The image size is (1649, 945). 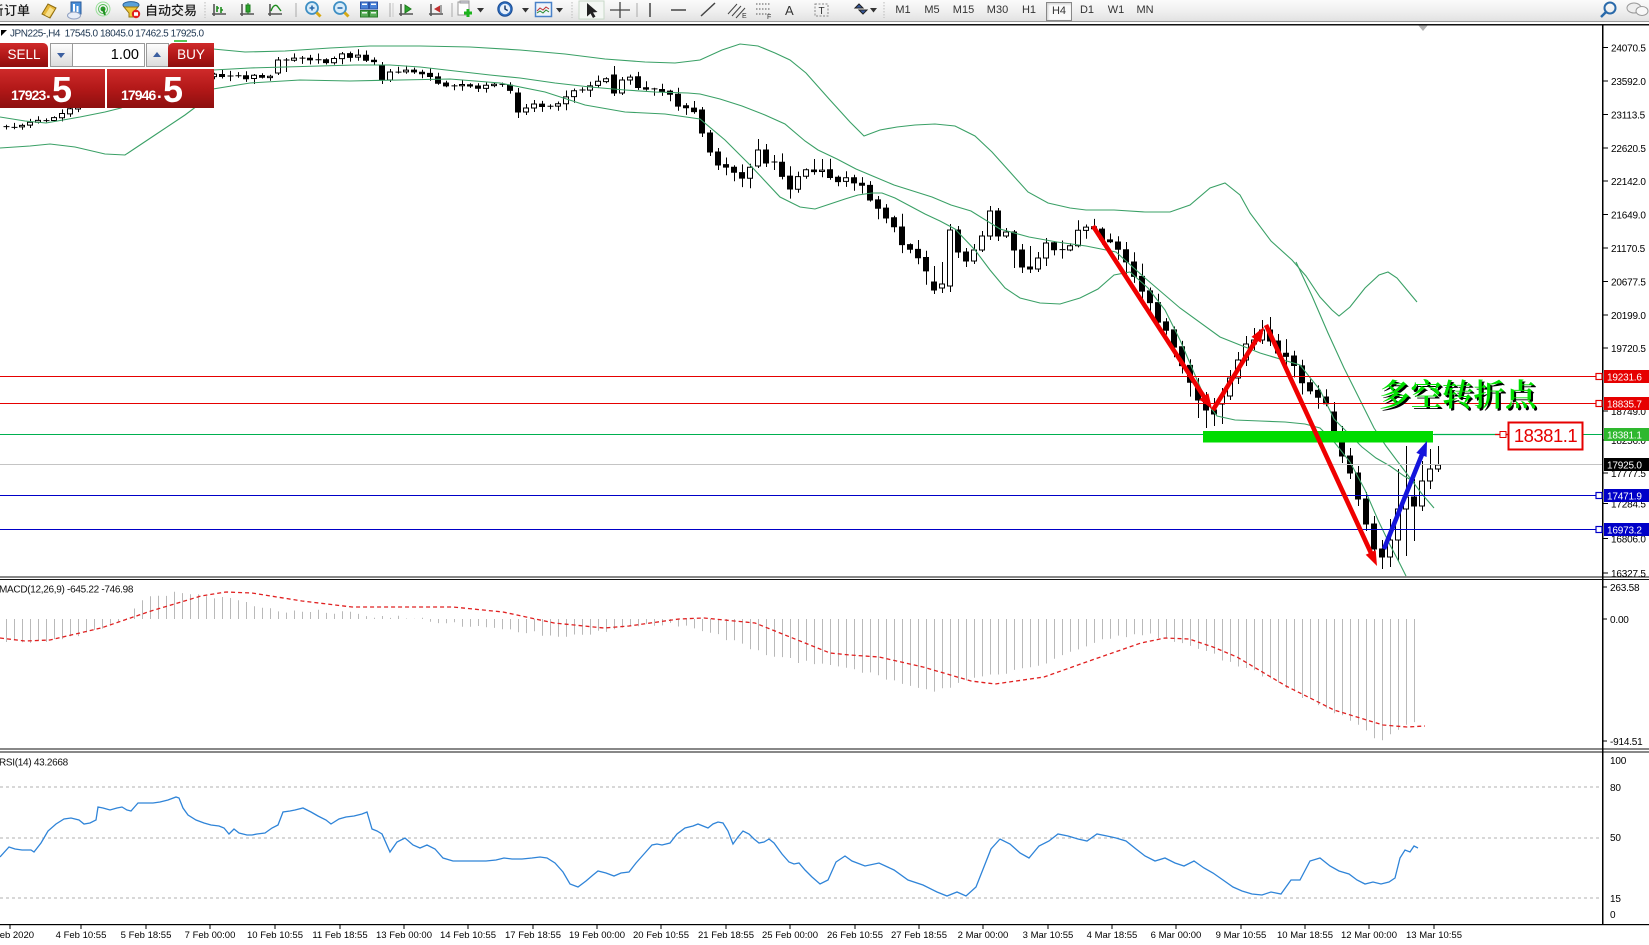 I want to click on svg-text: RSI(14) 43.2668, so click(x=34, y=763).